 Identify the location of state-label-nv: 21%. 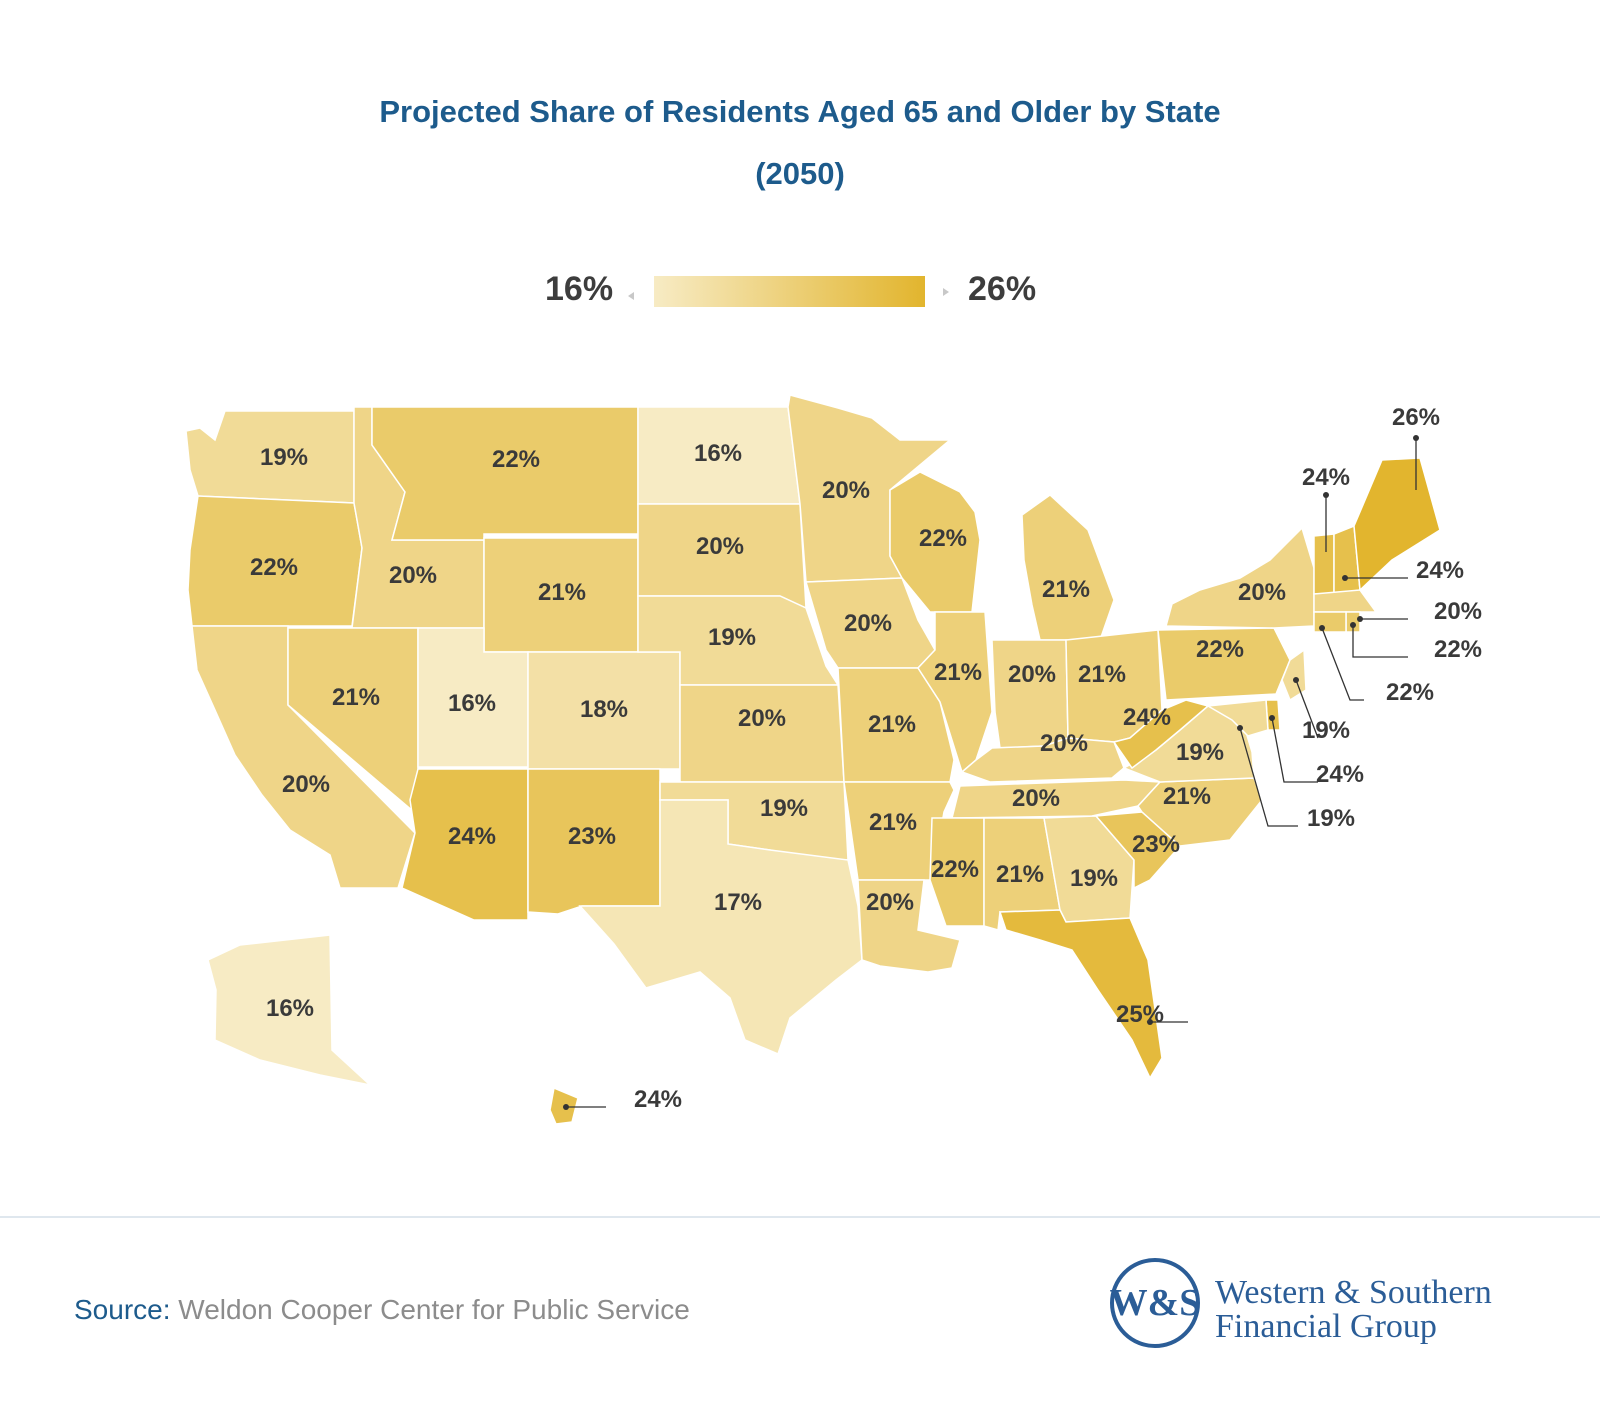
(356, 697).